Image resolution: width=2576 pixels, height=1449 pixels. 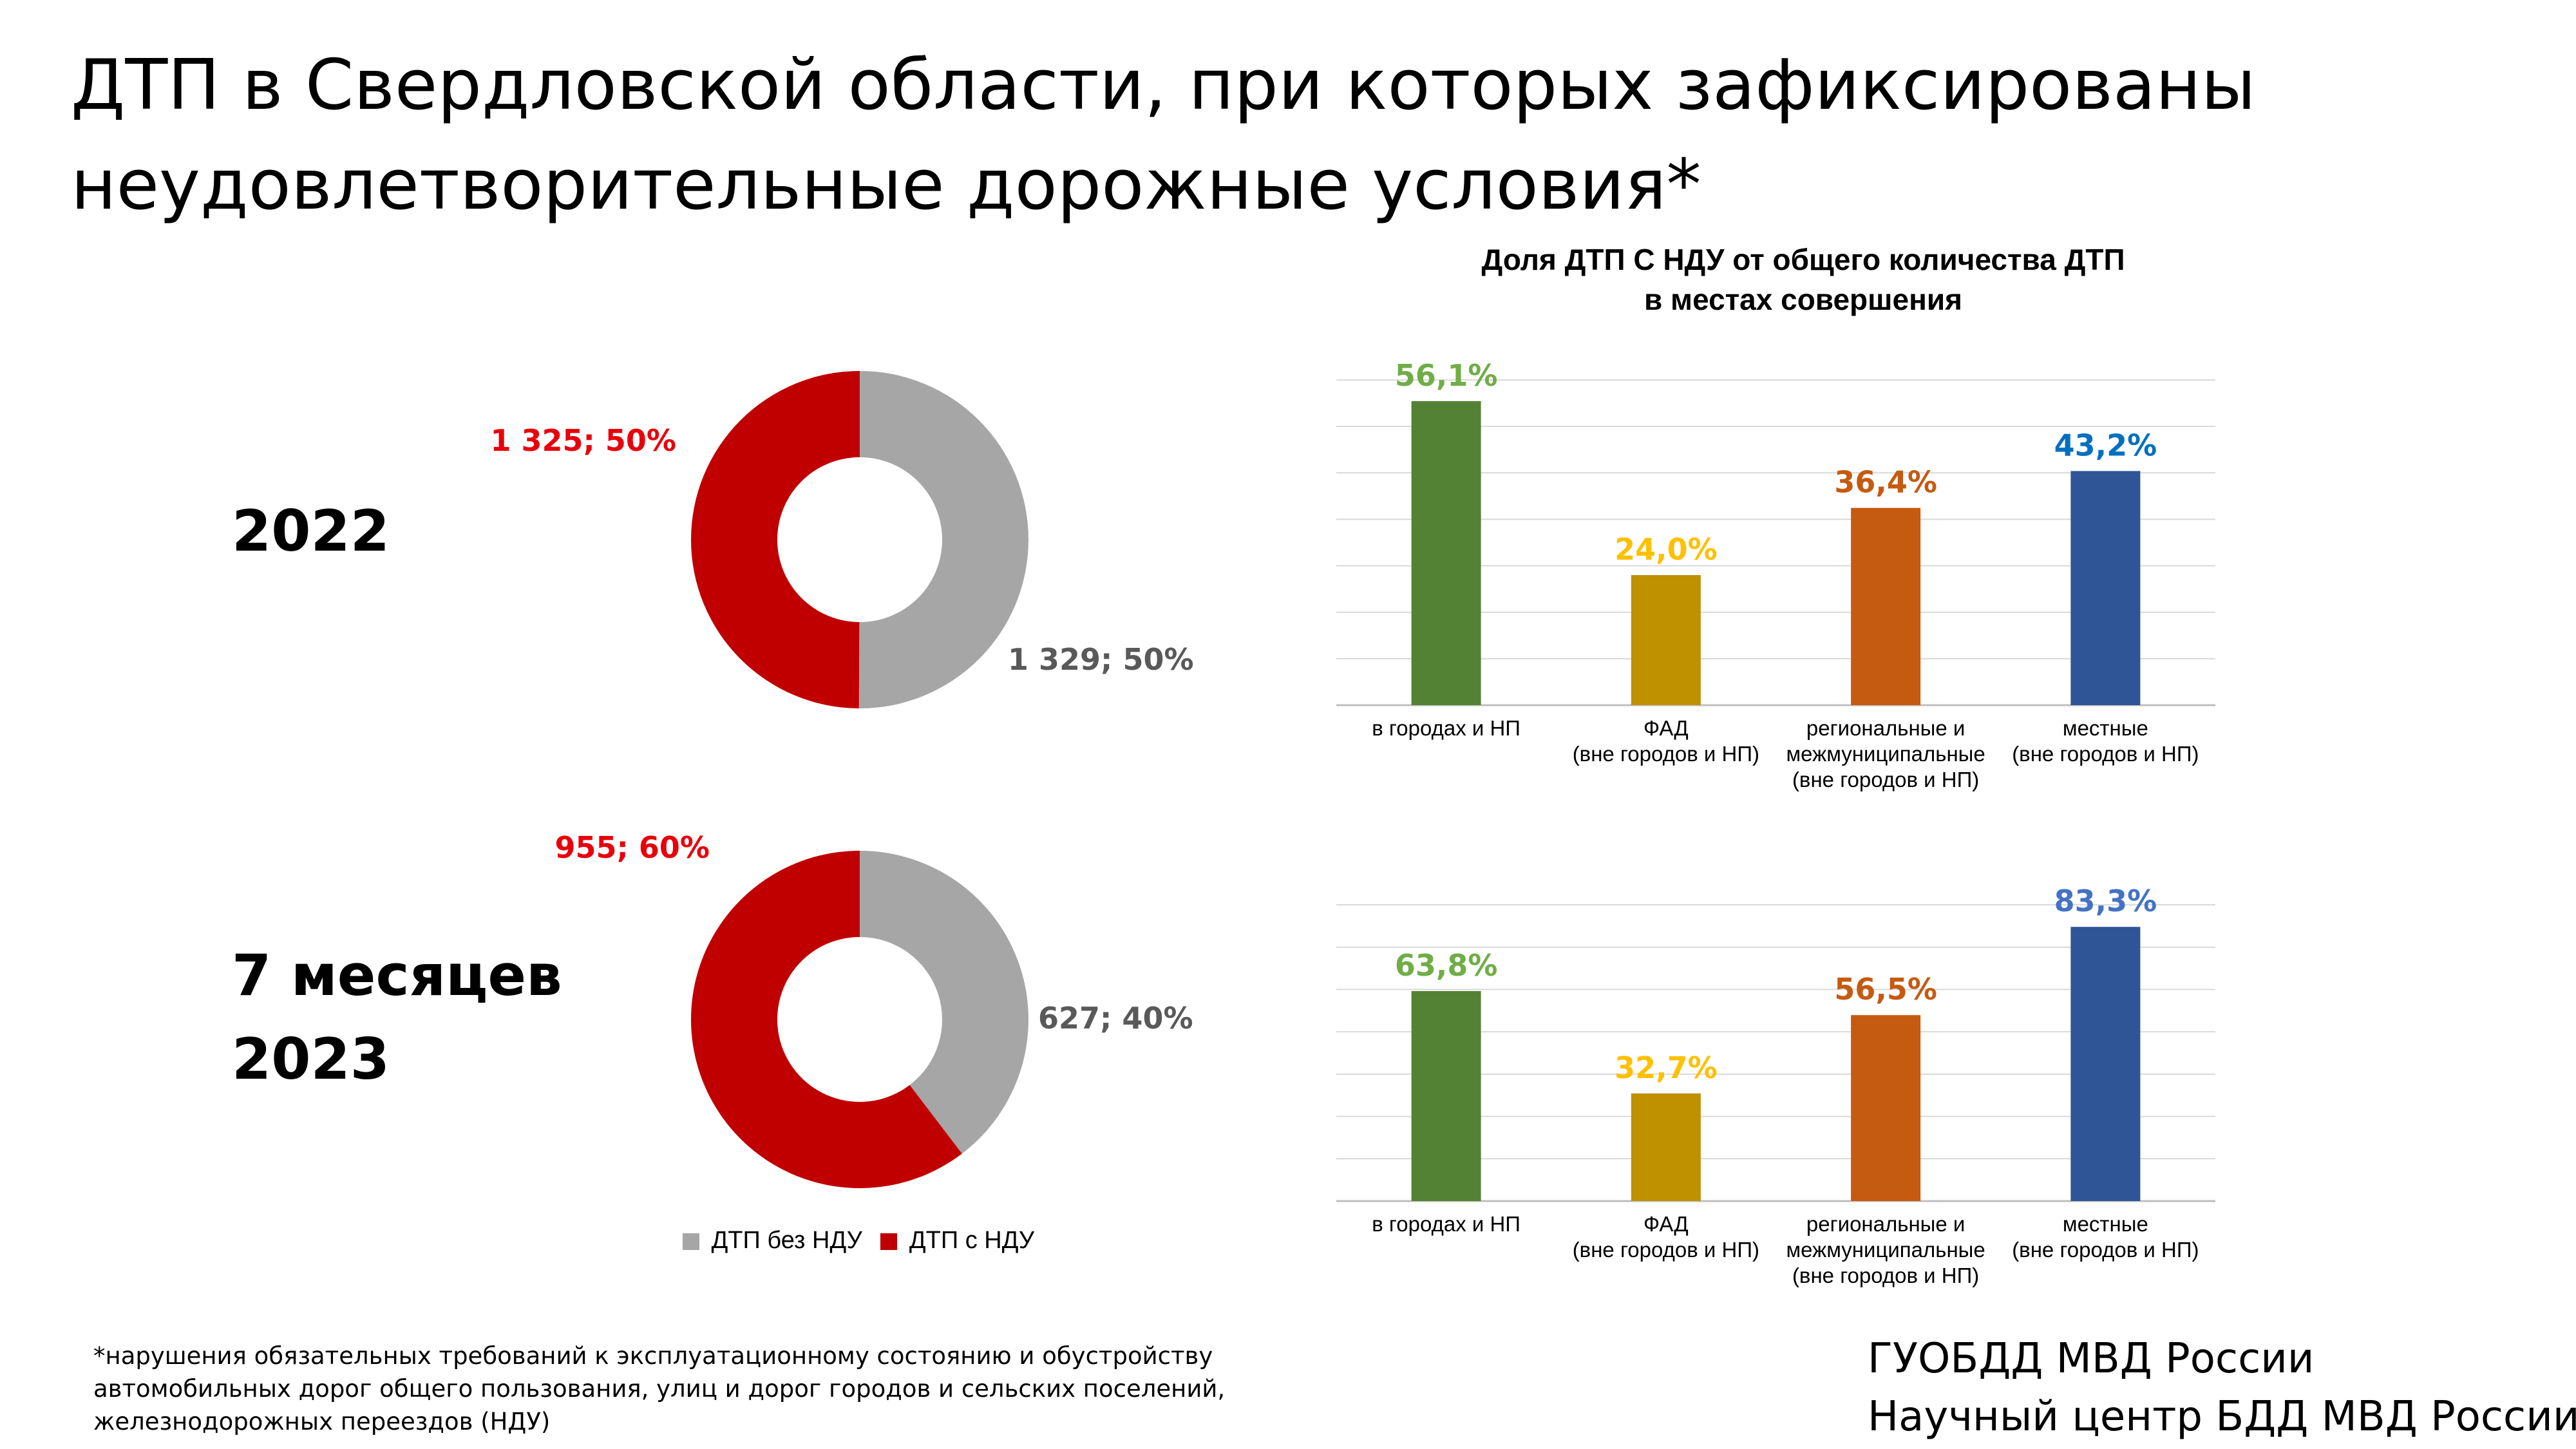 I want to click on period-label-2023: 7 месяцев 2023, so click(x=397, y=1017).